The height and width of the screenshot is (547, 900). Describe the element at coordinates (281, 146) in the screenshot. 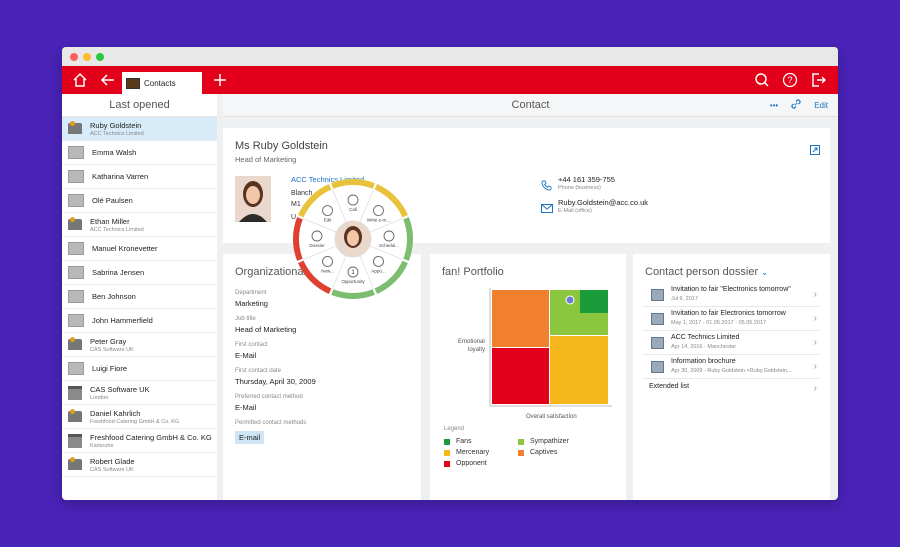

I see `contact-name: Ms Ruby Goldstein` at that location.